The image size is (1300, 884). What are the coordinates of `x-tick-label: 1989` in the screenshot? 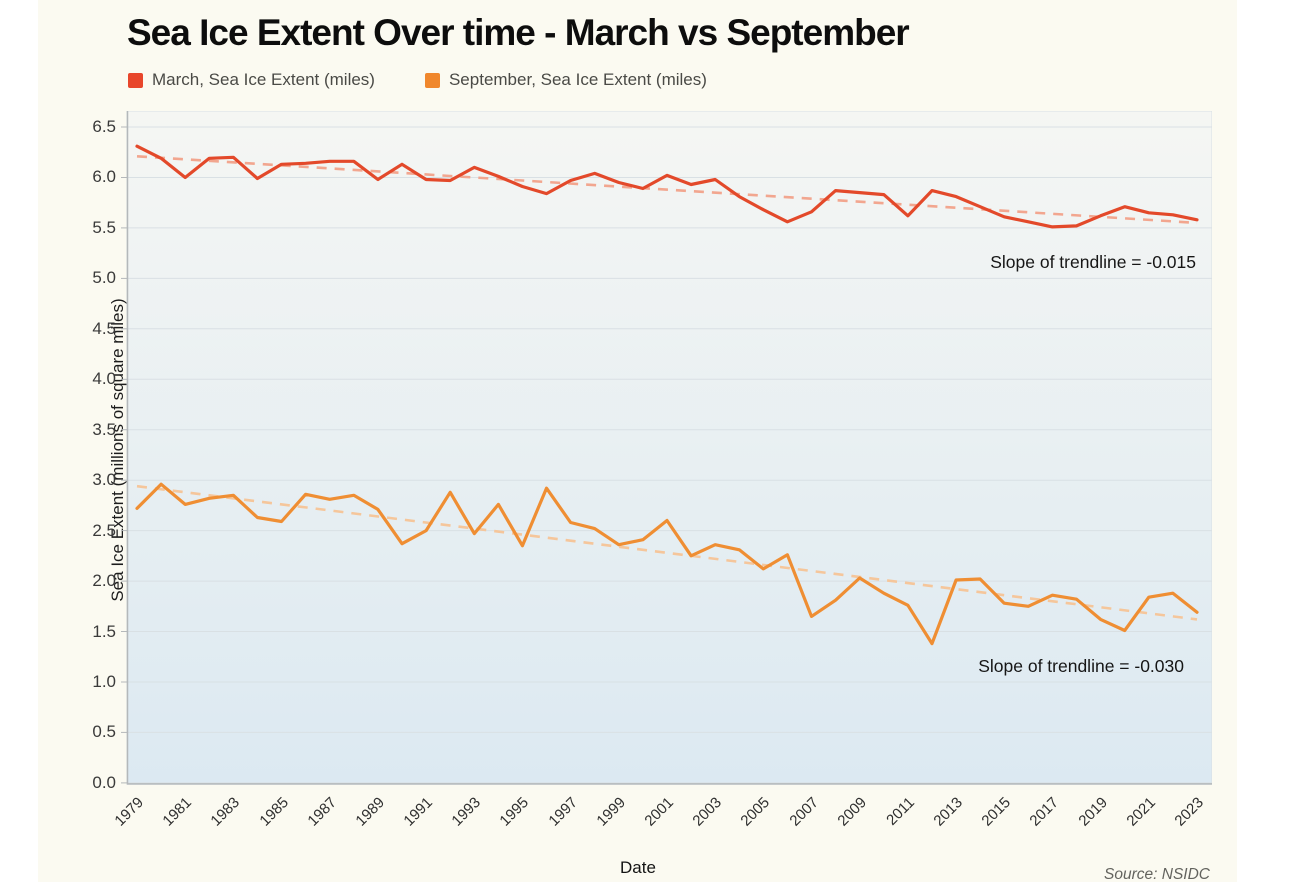 It's located at (370, 812).